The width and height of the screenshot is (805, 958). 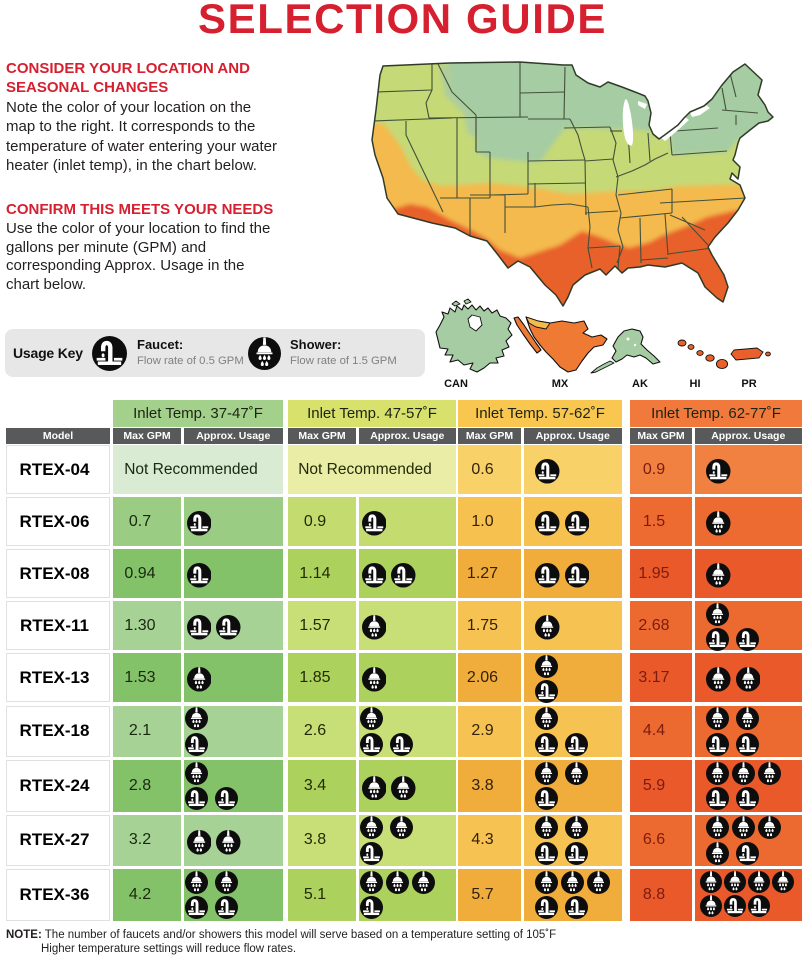 I want to click on svg-text: AK, so click(x=640, y=384).